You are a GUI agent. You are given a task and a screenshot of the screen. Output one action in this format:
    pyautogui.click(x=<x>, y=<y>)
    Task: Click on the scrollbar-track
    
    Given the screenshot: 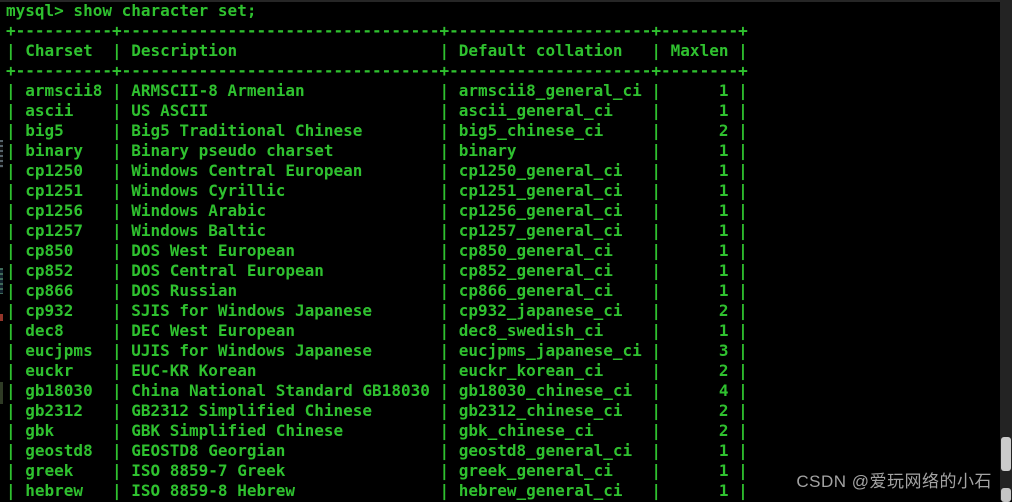 What is the action you would take?
    pyautogui.click(x=1006, y=251)
    